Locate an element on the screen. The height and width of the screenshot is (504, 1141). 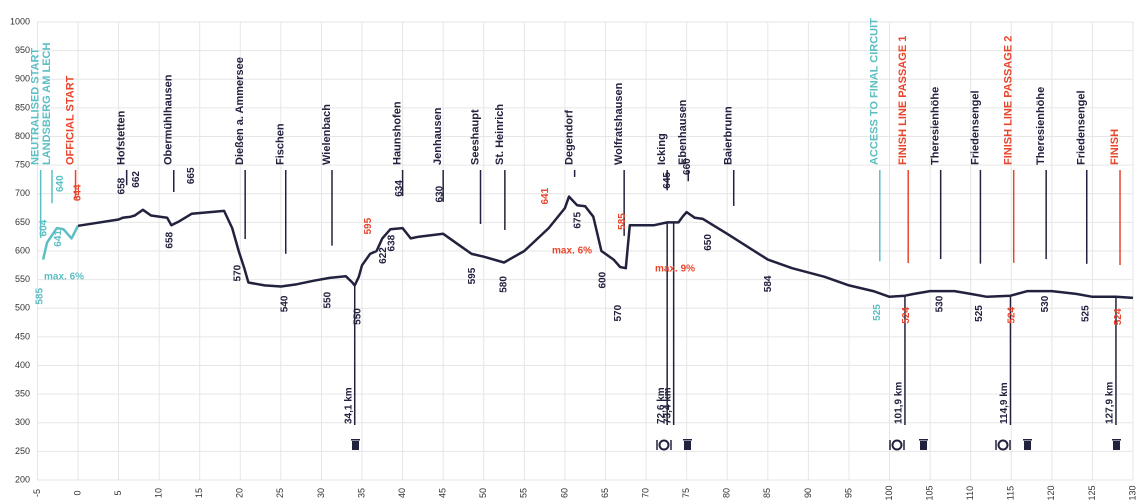
x-tick-label: 85 is located at coordinates (767, 493).